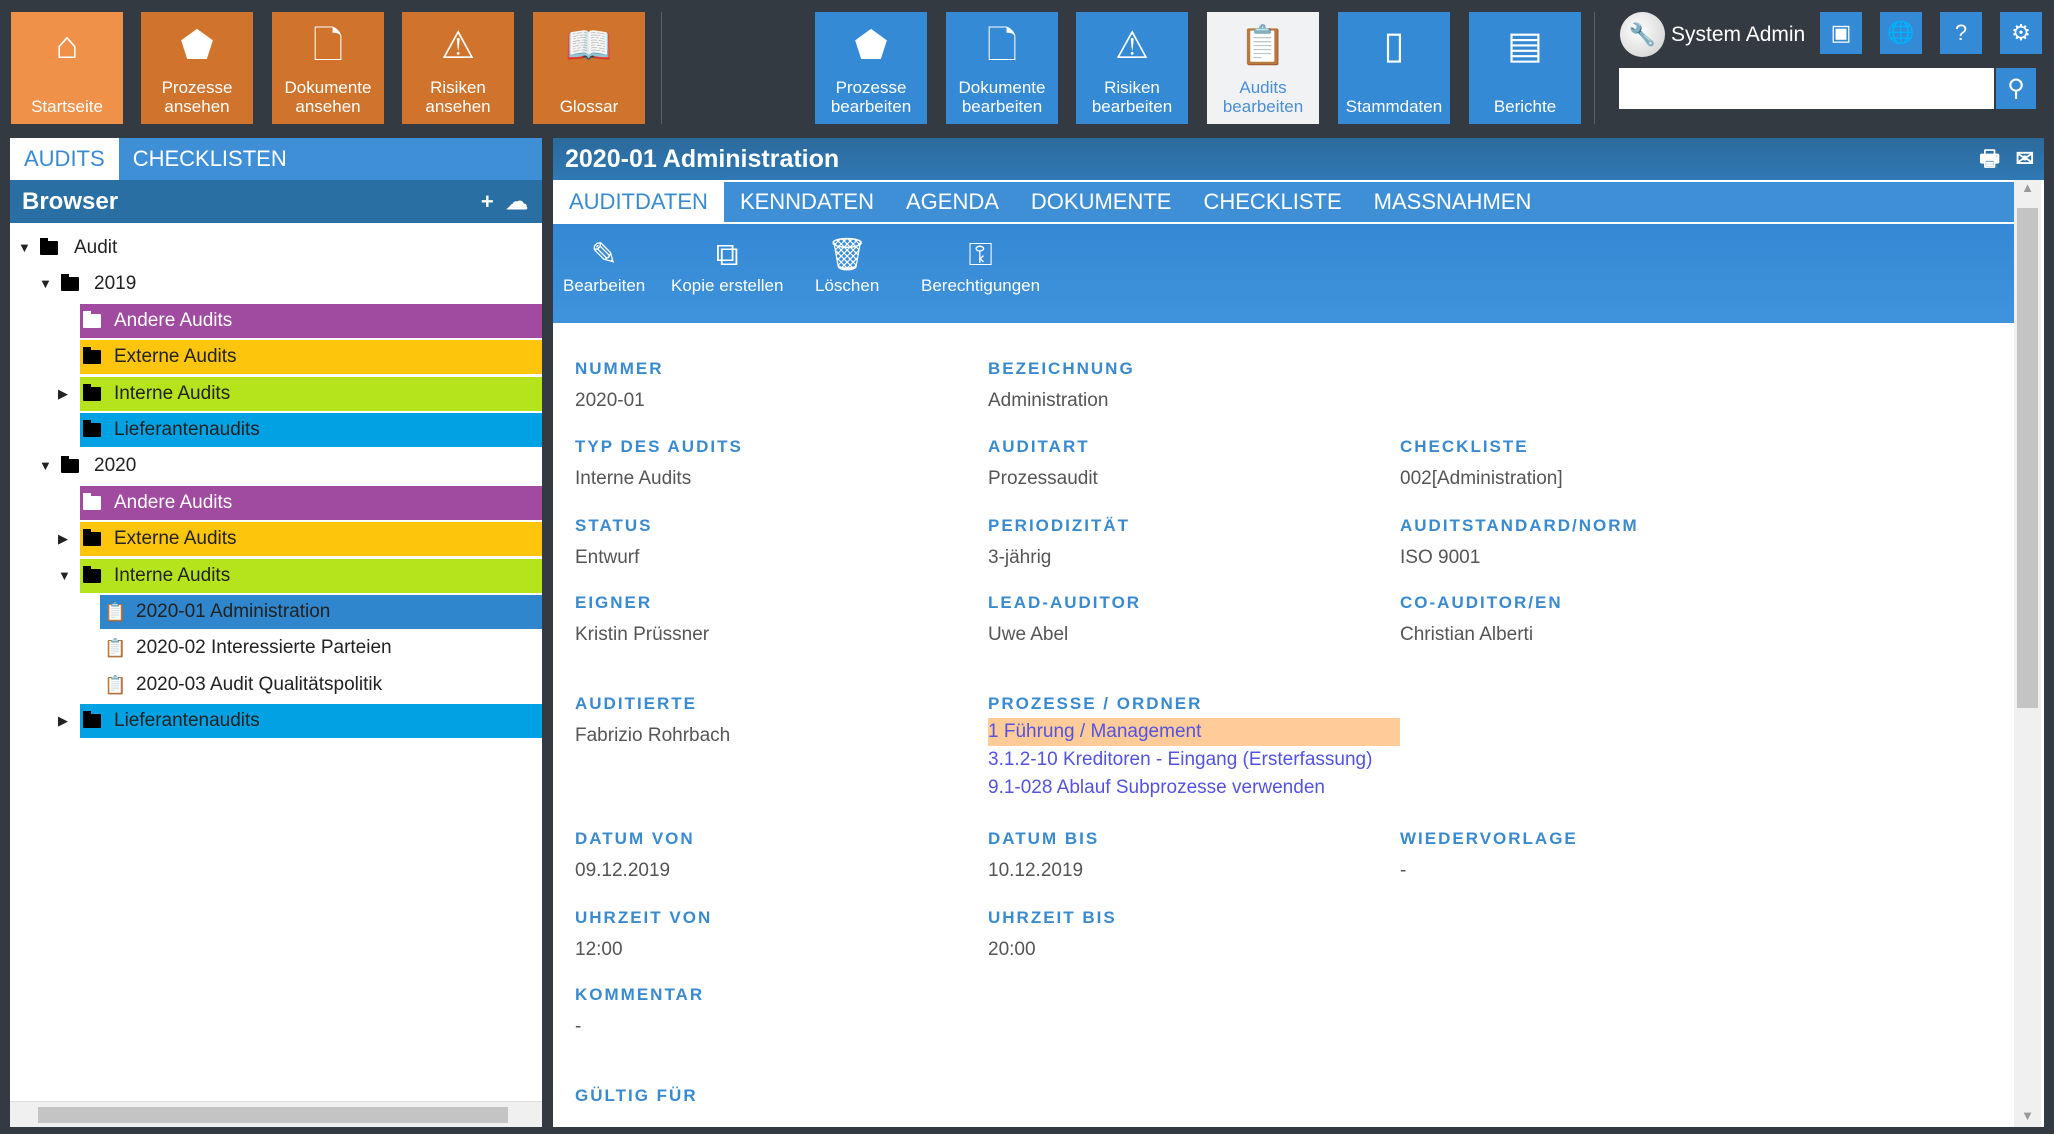 This screenshot has height=1134, width=2054. What do you see at coordinates (1452, 201) in the screenshot?
I see `tab-massnahmen: MASSNAHMEN` at bounding box center [1452, 201].